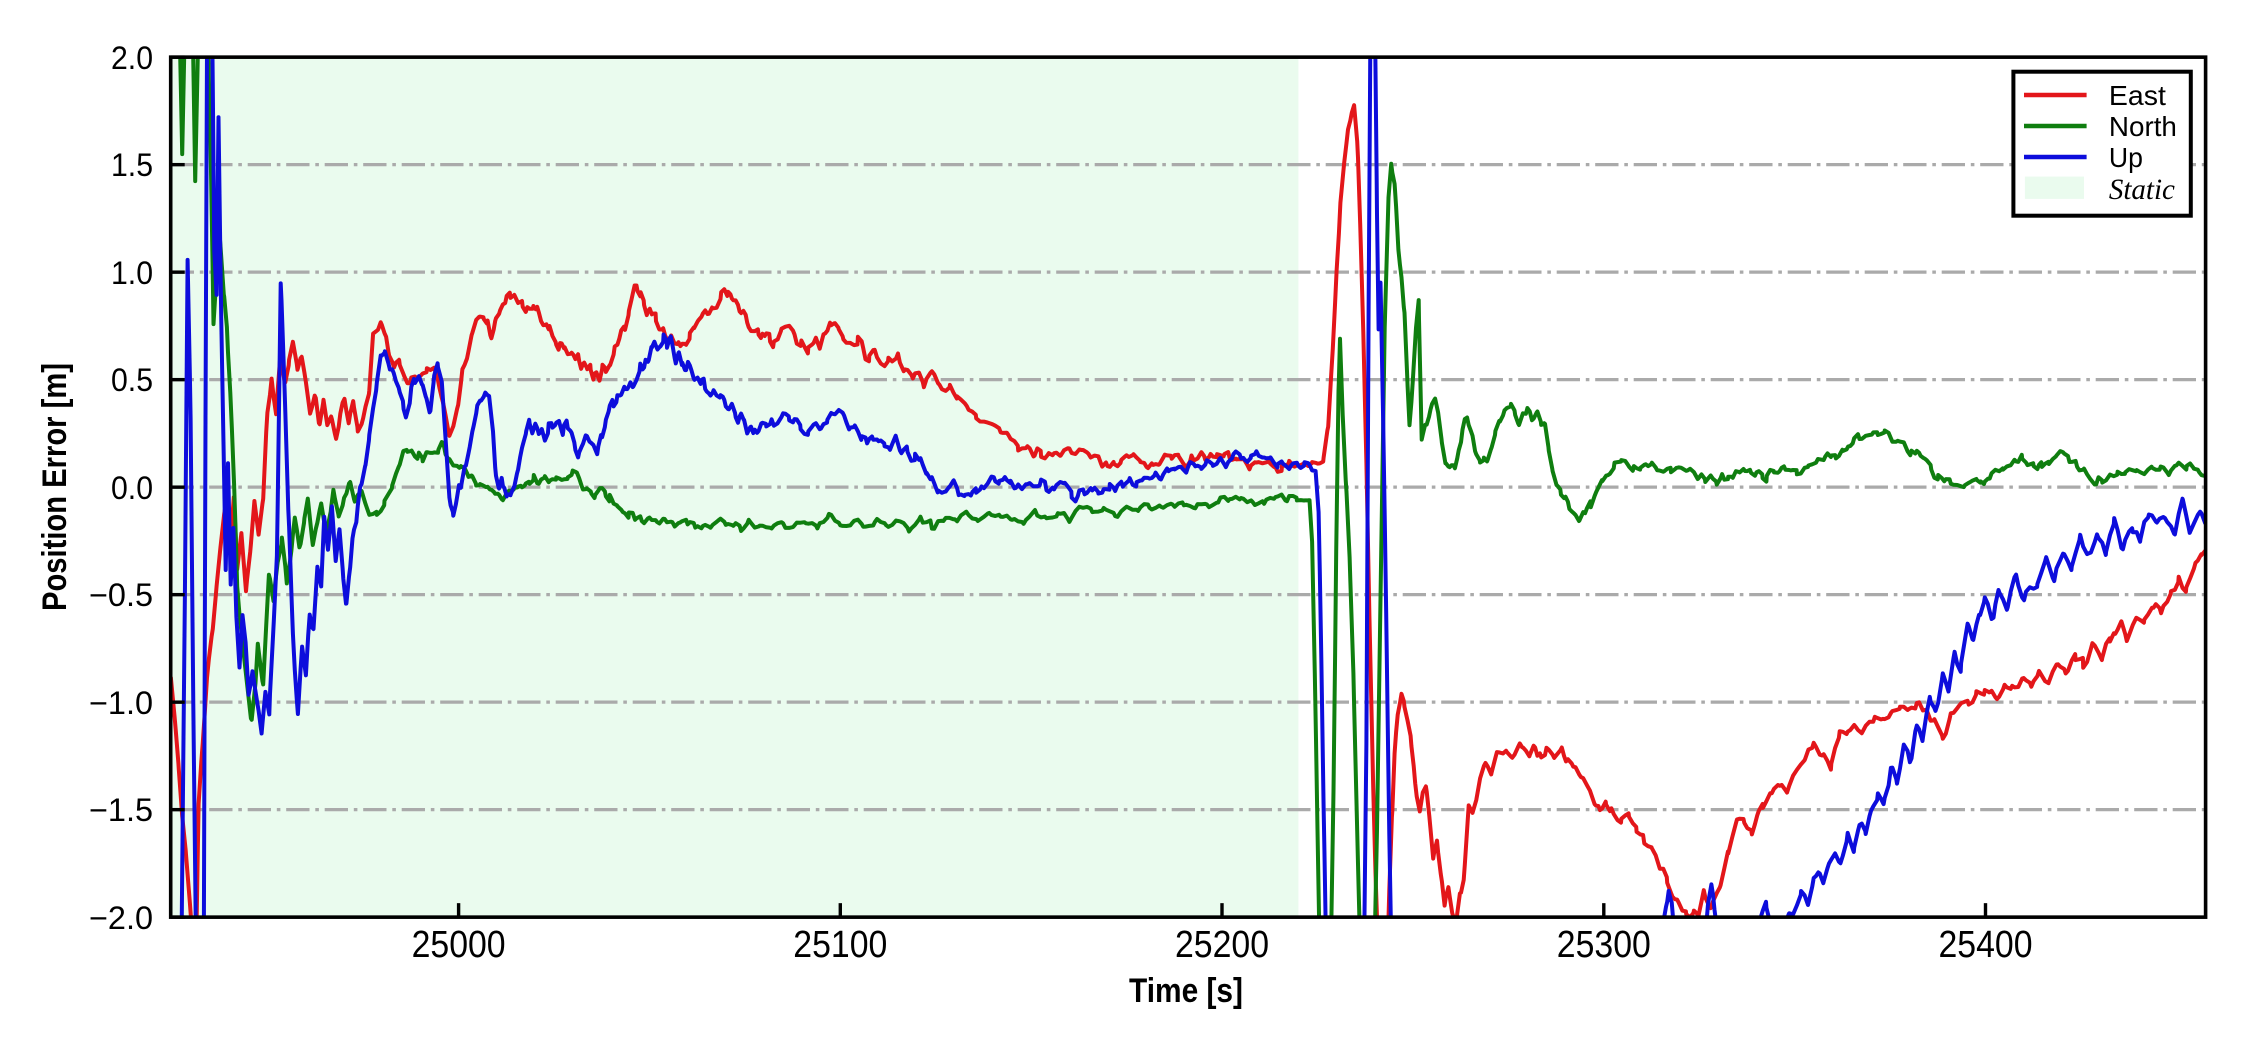 The width and height of the screenshot is (2250, 1055). Describe the element at coordinates (2137, 95) in the screenshot. I see `svg-text: East` at that location.